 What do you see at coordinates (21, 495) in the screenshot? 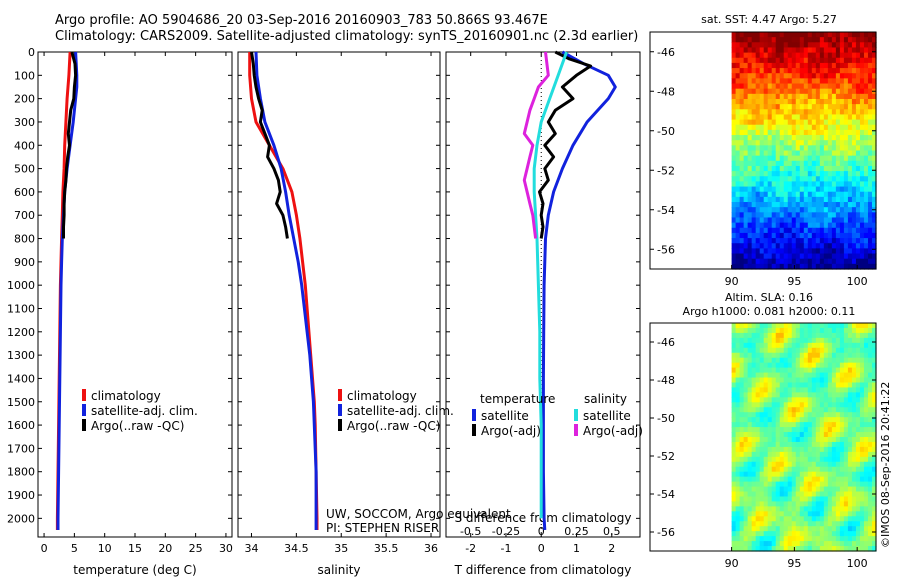
I see `y-tick-label: 1900` at bounding box center [21, 495].